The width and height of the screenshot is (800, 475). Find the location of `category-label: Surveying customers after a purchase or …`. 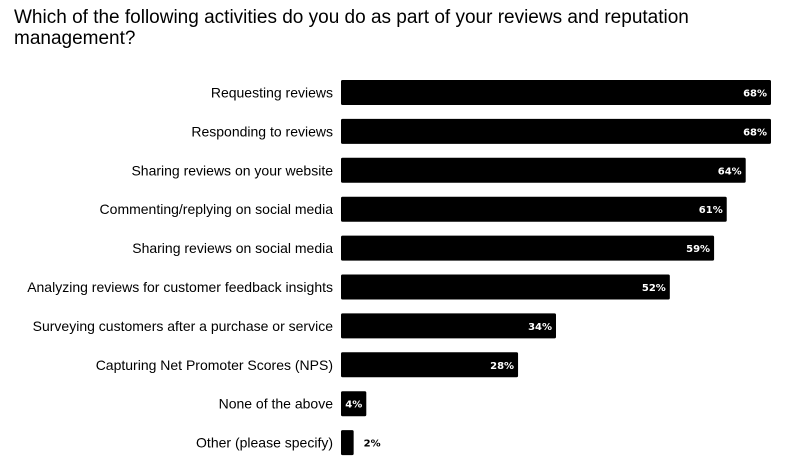

category-label: Surveying customers after a purchase or … is located at coordinates (183, 326).